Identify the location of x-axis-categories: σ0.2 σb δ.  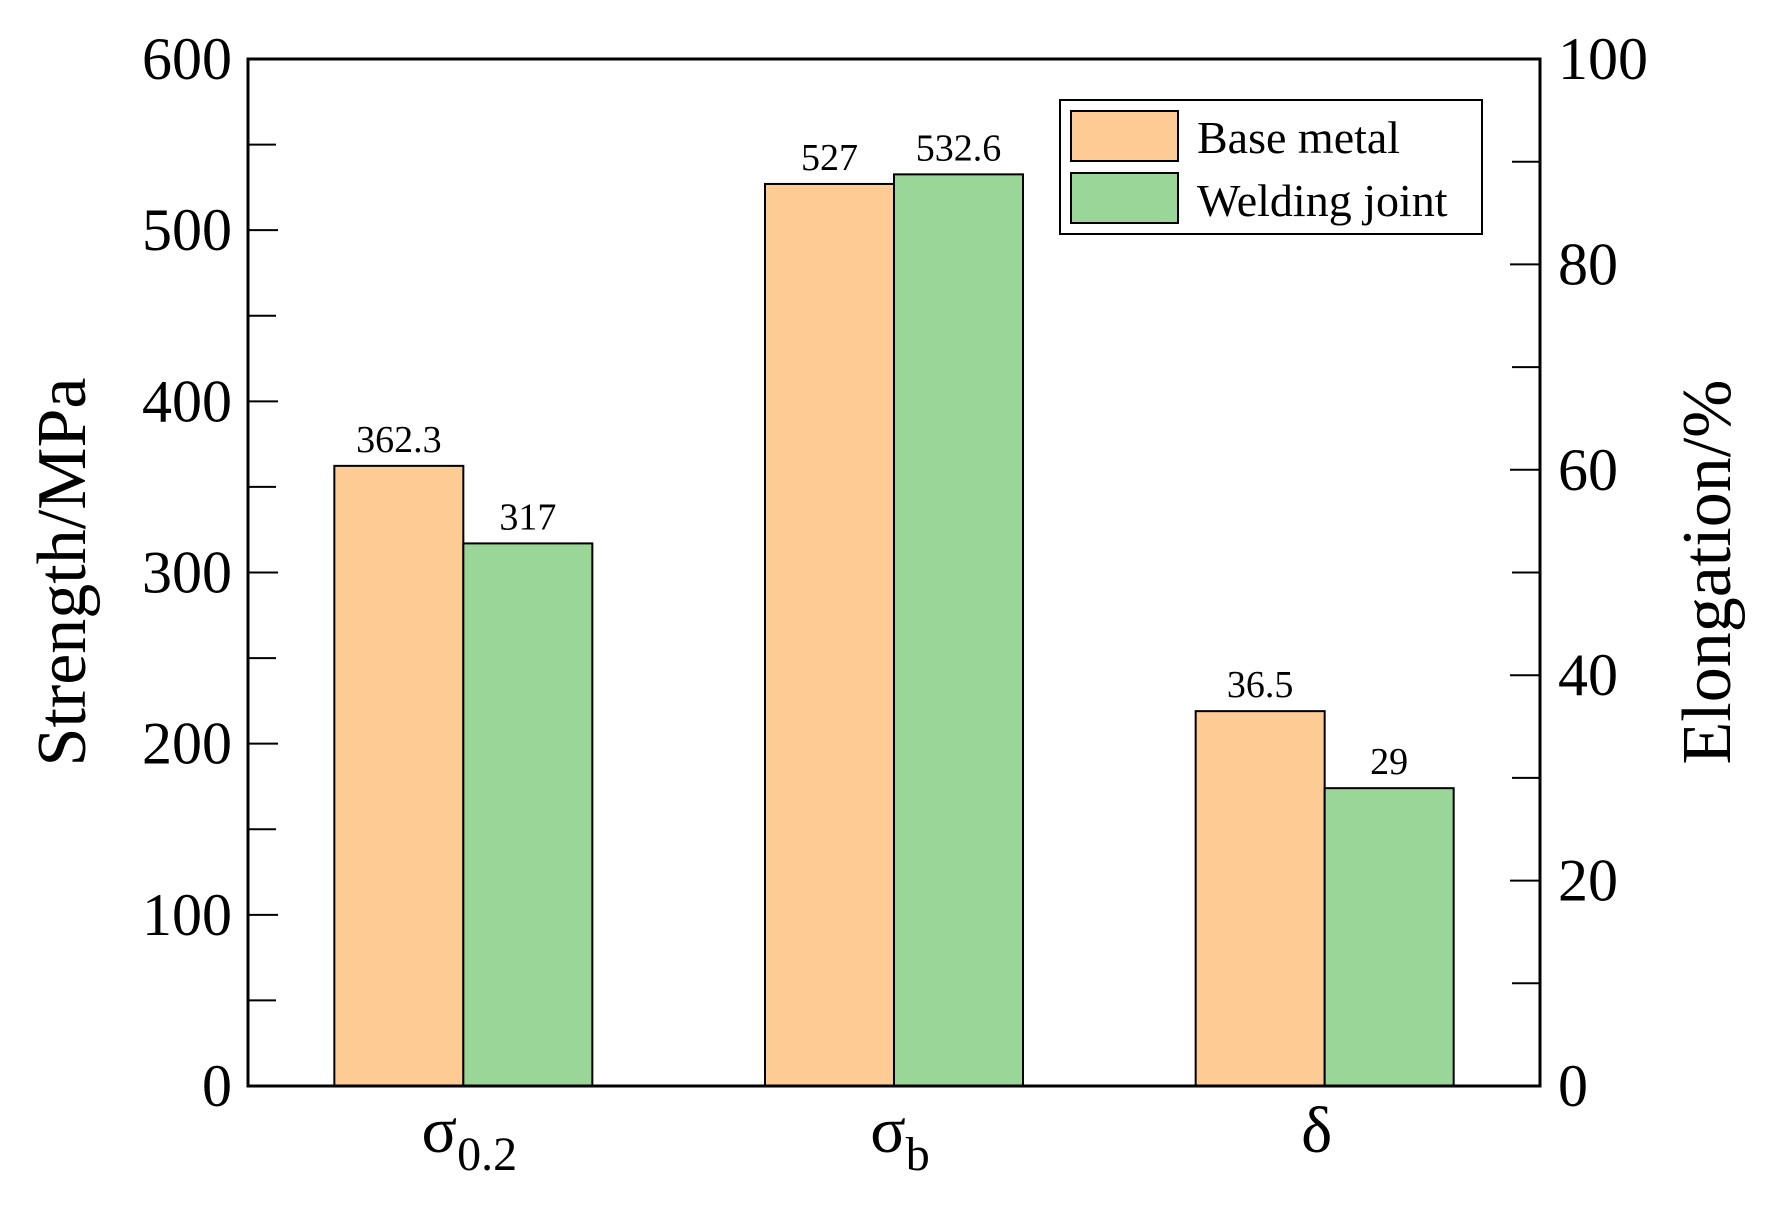
(877, 1137).